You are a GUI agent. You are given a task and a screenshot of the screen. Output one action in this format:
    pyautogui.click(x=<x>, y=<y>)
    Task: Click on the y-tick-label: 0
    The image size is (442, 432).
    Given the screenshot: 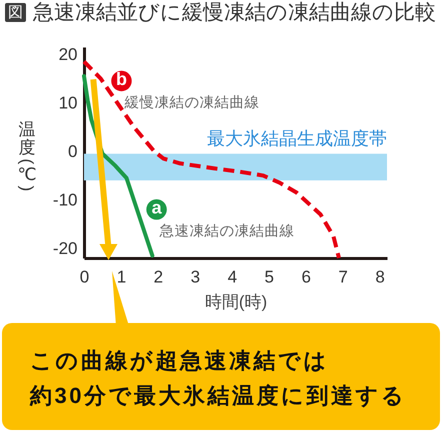 What is the action you would take?
    pyautogui.click(x=73, y=151)
    